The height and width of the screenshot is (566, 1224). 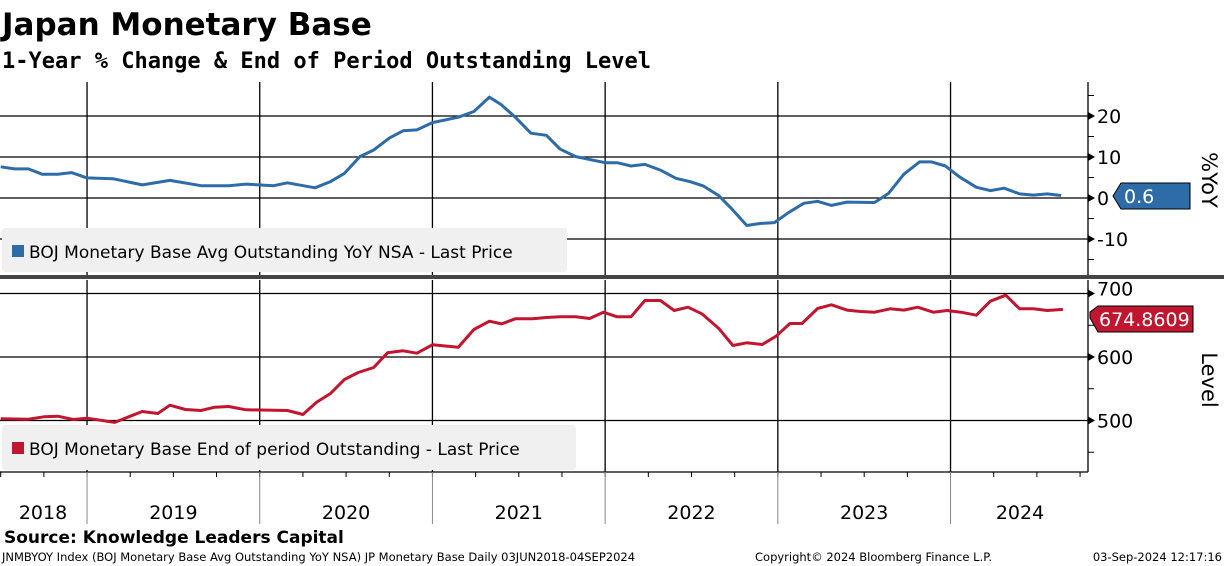 I want to click on y-tick-label: 0, so click(x=1103, y=199).